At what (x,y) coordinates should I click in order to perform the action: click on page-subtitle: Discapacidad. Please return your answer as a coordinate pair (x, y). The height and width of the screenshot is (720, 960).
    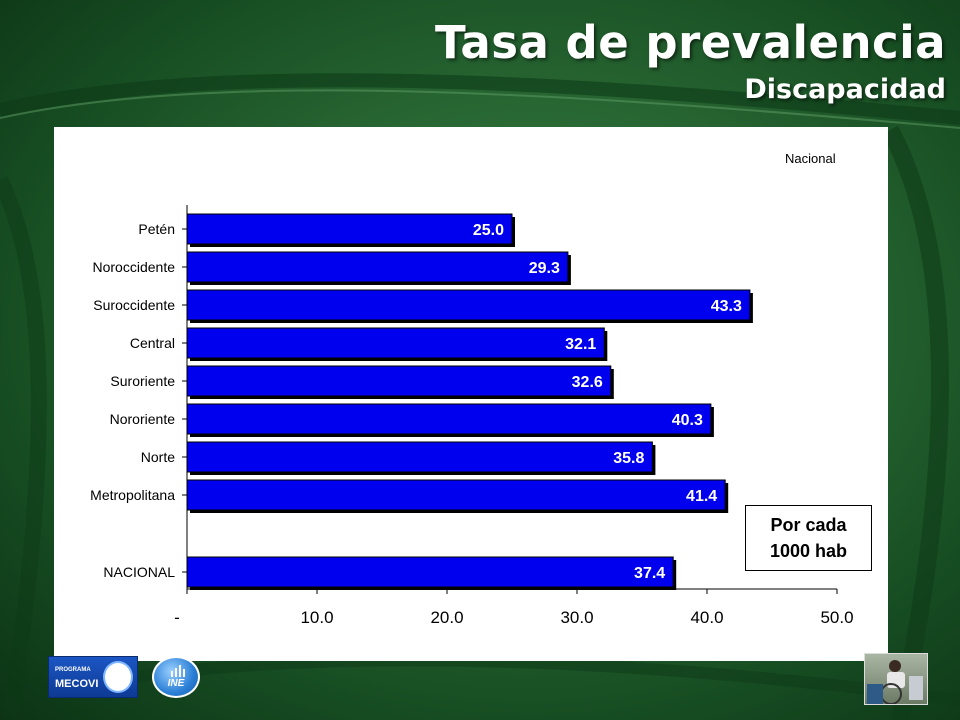
    Looking at the image, I should click on (845, 89).